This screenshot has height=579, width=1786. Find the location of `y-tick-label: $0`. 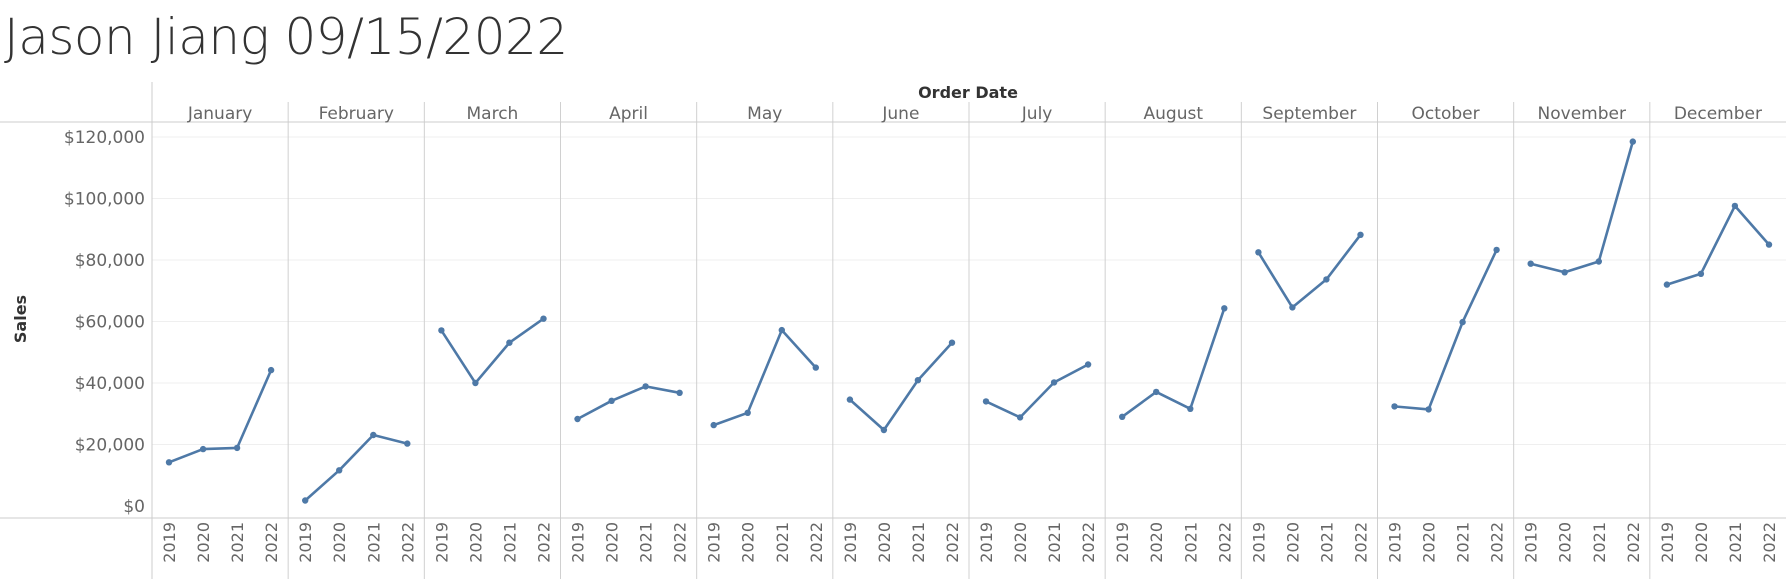

y-tick-label: $0 is located at coordinates (134, 507).